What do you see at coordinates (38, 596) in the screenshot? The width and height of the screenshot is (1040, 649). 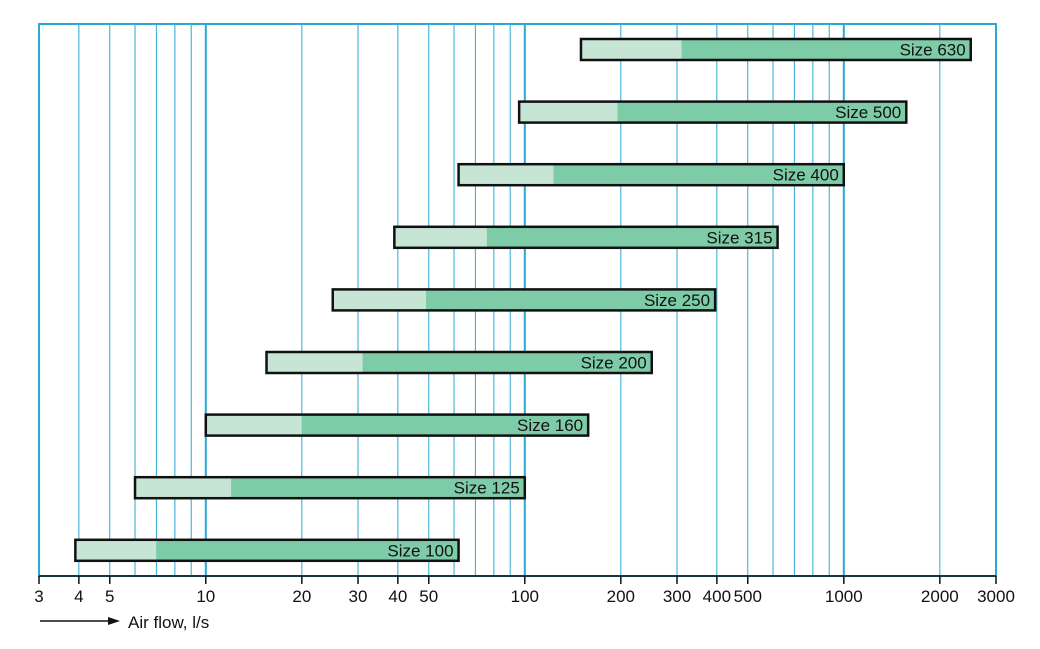 I see `x-tick-label: 3` at bounding box center [38, 596].